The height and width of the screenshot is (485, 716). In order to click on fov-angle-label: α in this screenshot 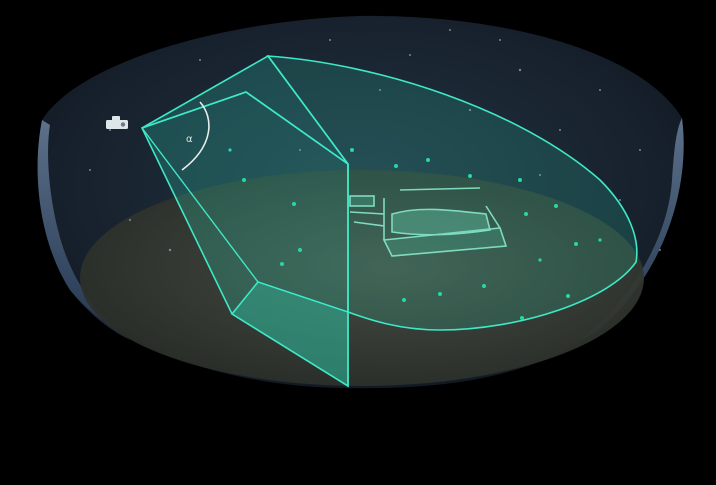, I will do `click(189, 139)`.